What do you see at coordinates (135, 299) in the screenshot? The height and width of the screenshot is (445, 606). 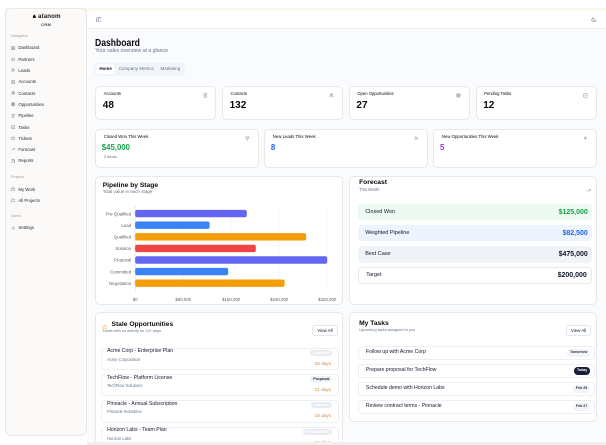 I see `svg-text: $0` at bounding box center [135, 299].